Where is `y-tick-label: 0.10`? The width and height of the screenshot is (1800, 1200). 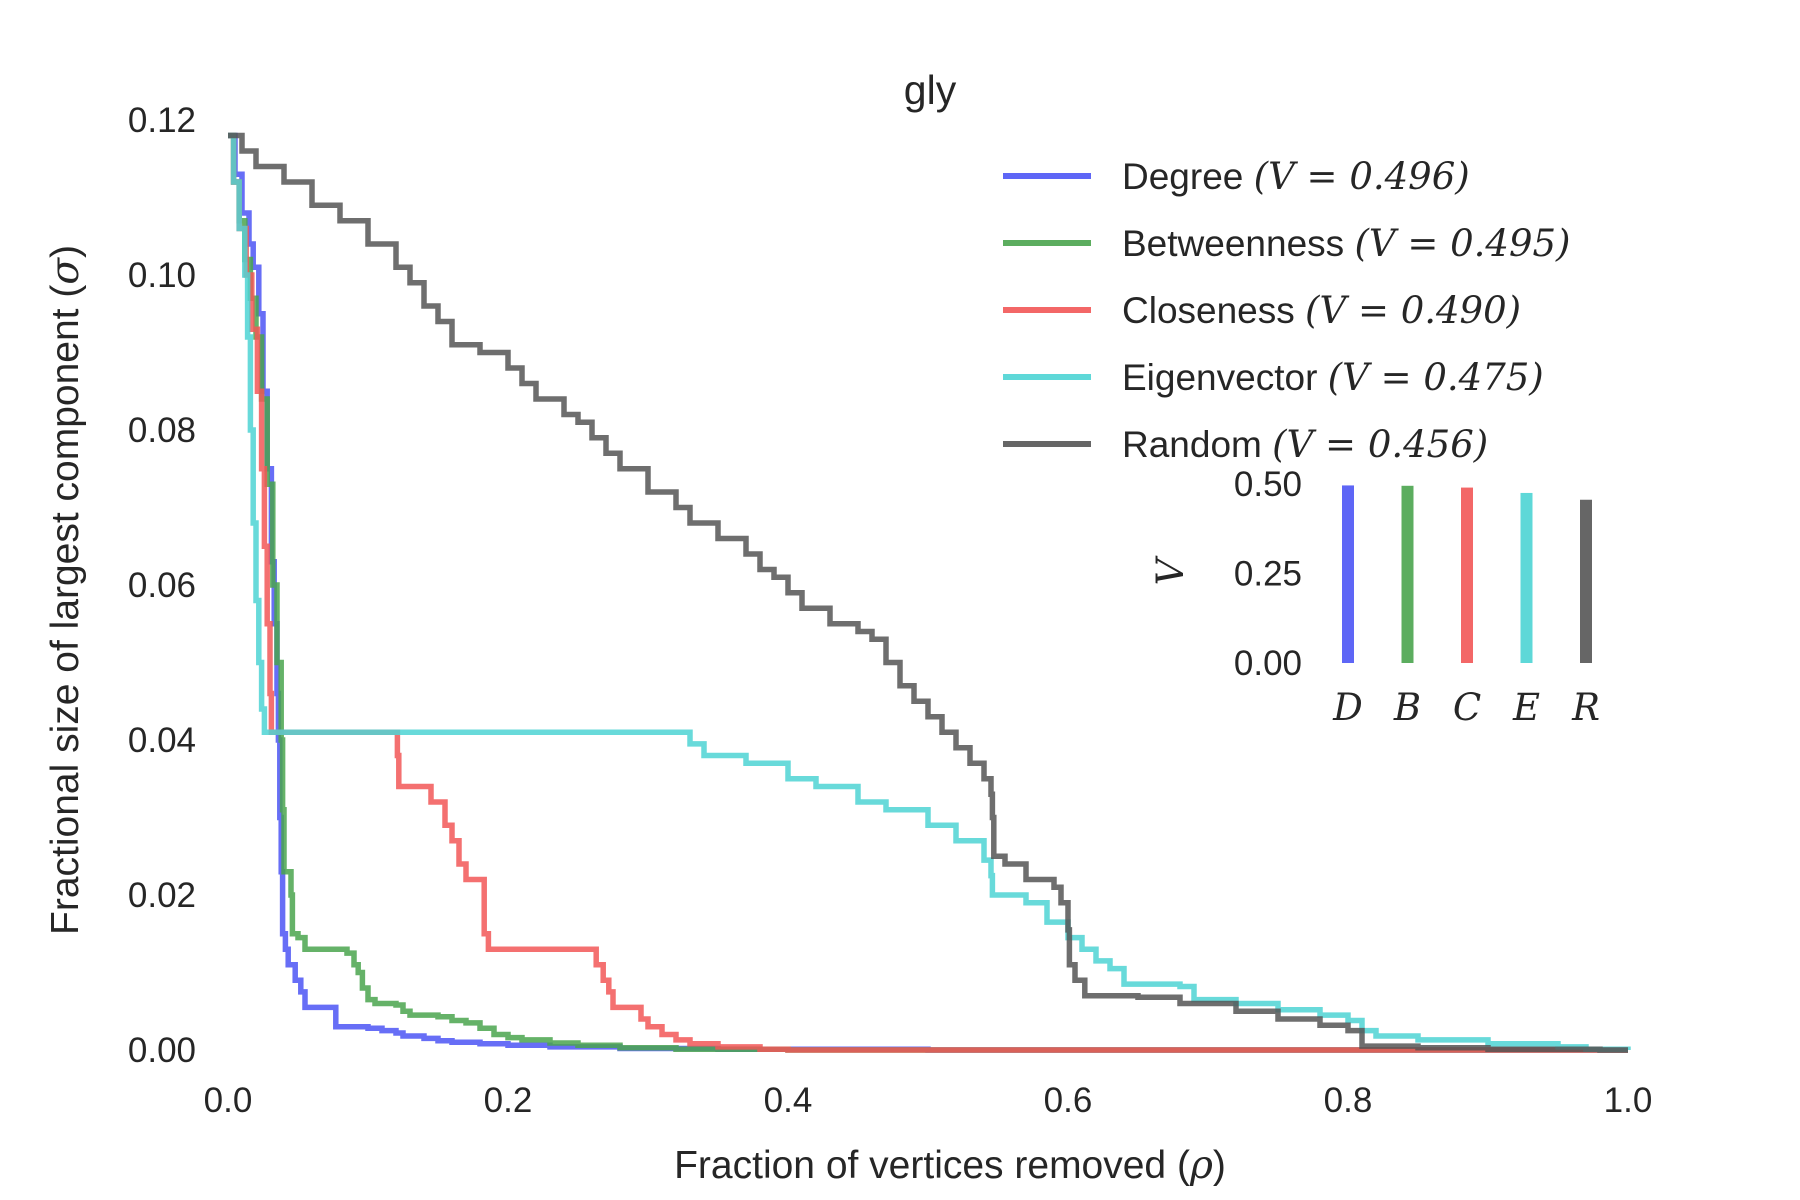 y-tick-label: 0.10 is located at coordinates (162, 275).